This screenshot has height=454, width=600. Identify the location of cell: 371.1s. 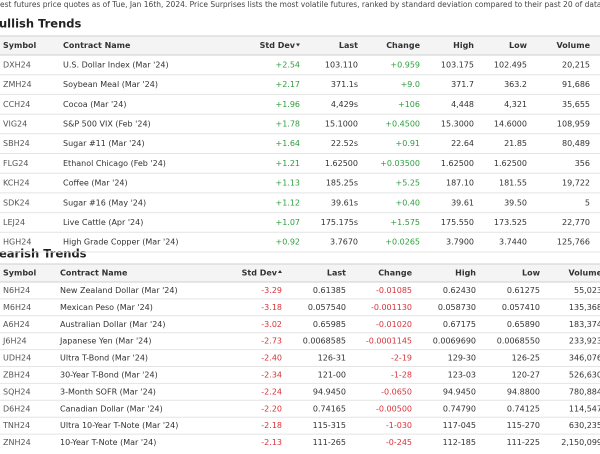
(344, 84).